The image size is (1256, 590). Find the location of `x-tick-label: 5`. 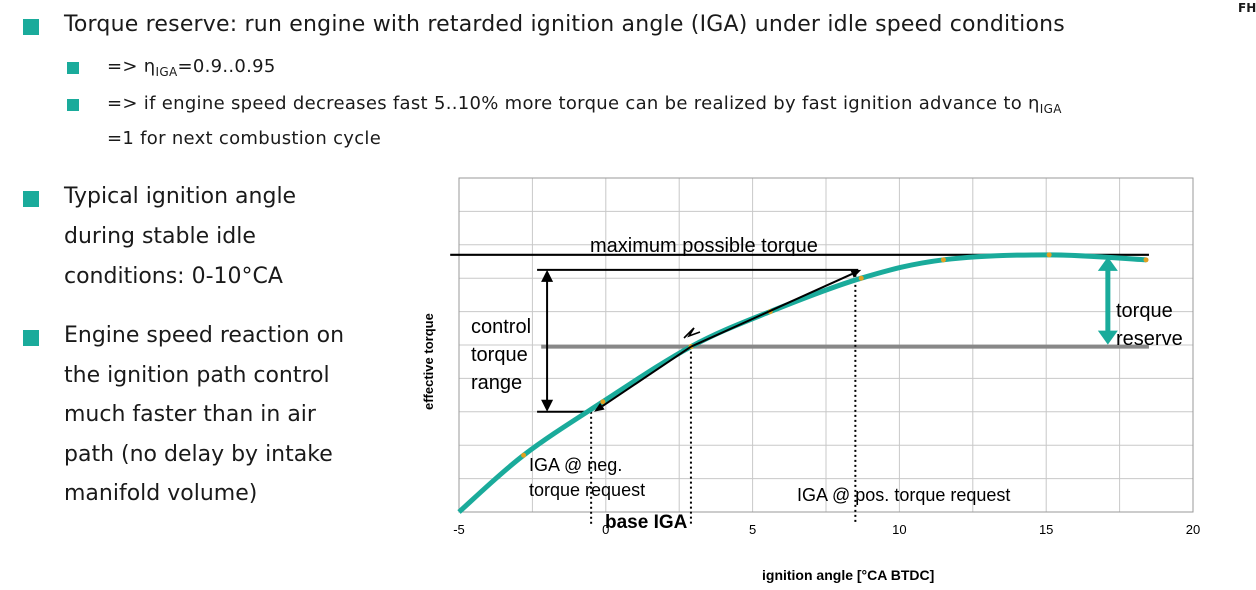

x-tick-label: 5 is located at coordinates (752, 529).